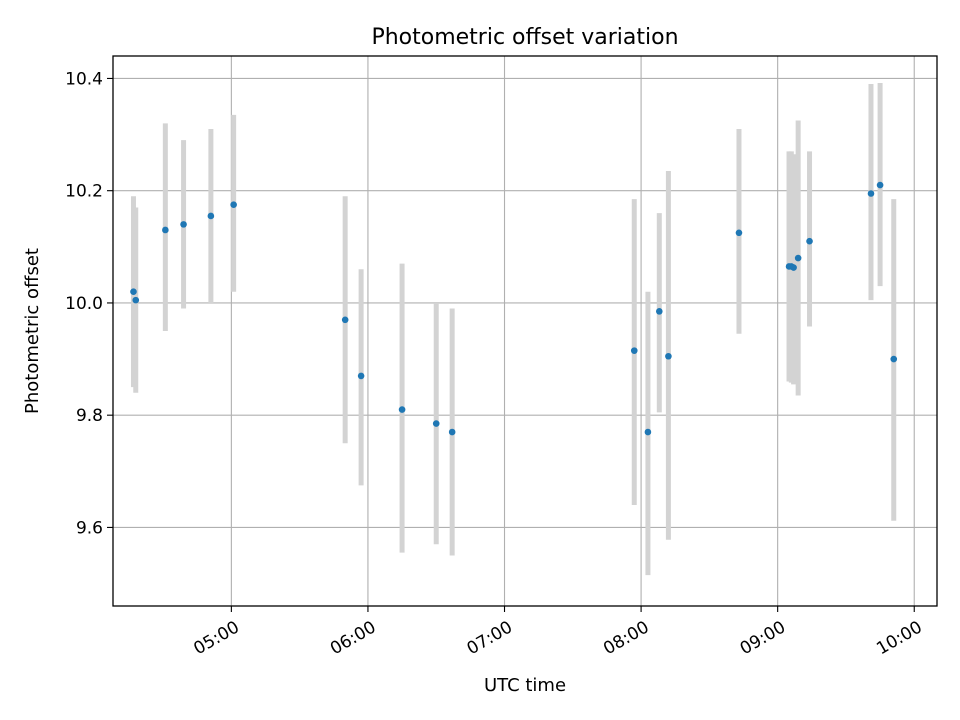 Image resolution: width=960 pixels, height=720 pixels. Describe the element at coordinates (84, 304) in the screenshot. I see `y-tick-label: 10.0` at that location.